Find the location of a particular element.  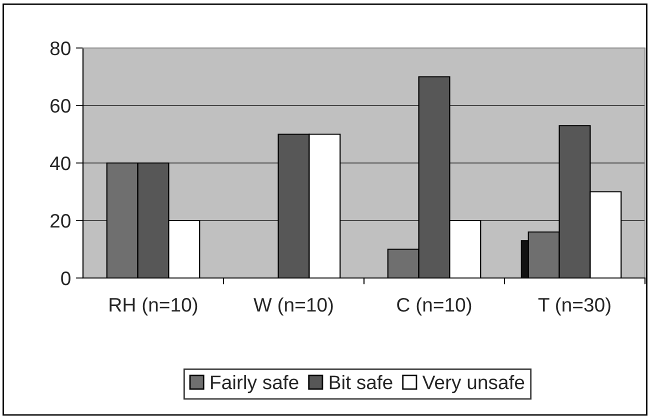

legend-label: Fairly safe is located at coordinates (254, 384).